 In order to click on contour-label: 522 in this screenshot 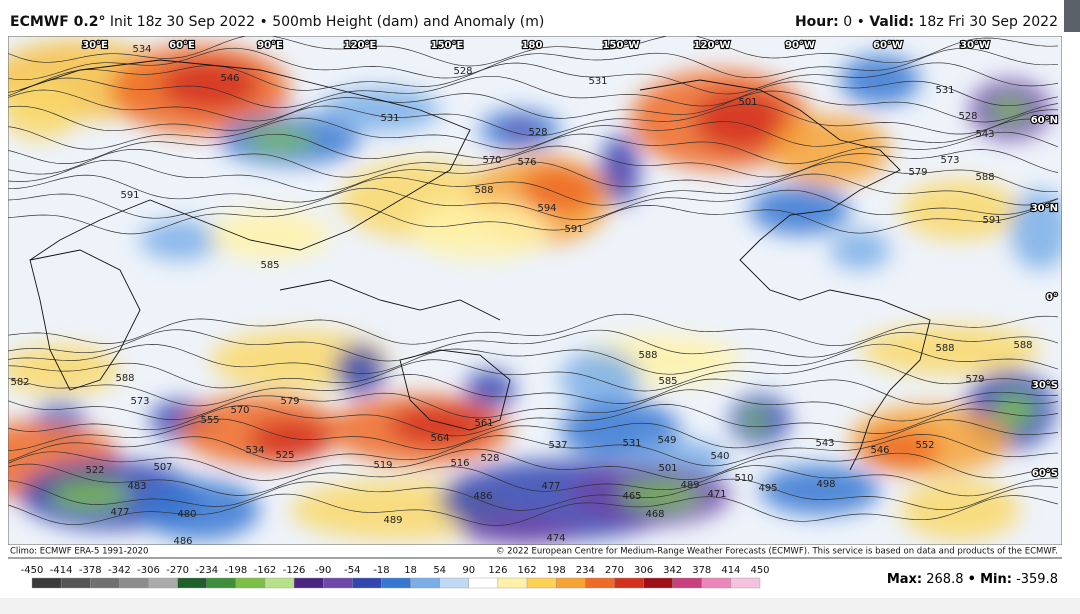, I will do `click(94, 470)`.